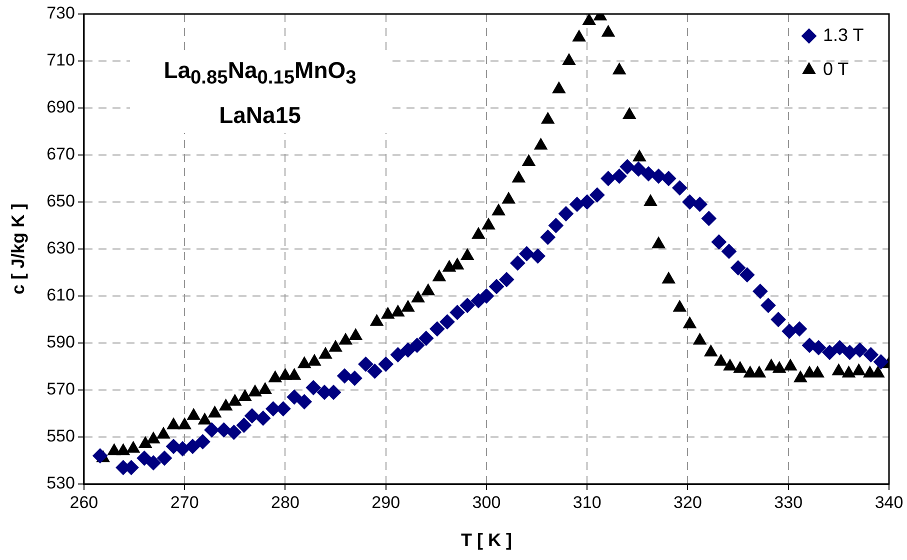 Image resolution: width=907 pixels, height=560 pixels. Describe the element at coordinates (260, 115) in the screenshot. I see `annotation: LaNa15` at that location.